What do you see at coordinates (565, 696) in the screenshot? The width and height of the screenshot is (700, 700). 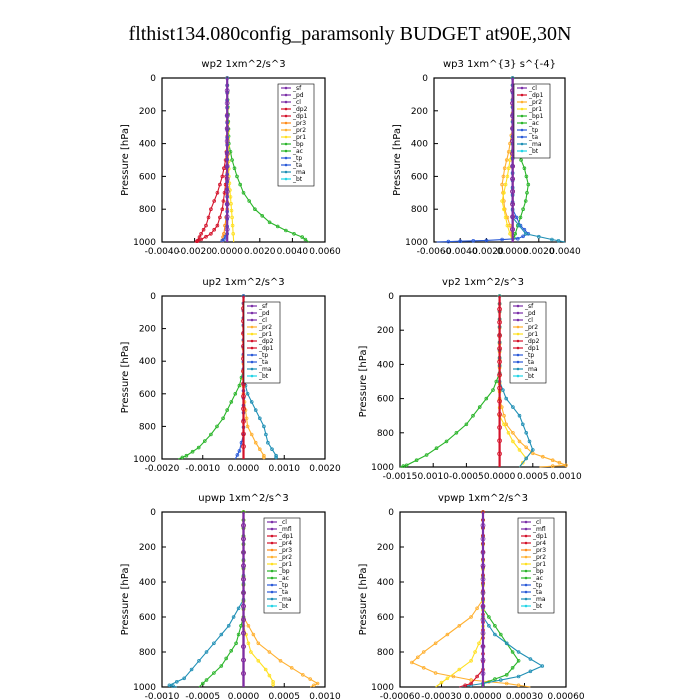 I see `x-tick-label: 0.00060` at bounding box center [565, 696].